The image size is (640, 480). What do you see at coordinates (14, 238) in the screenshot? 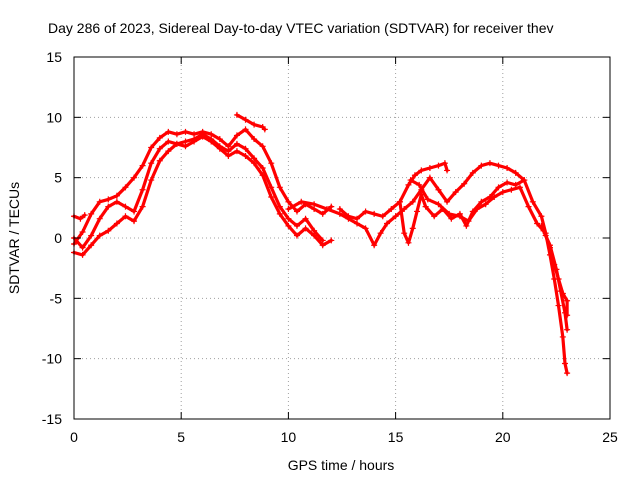
I see `y-axis-label: SDTVAR / TECUs` at bounding box center [14, 238].